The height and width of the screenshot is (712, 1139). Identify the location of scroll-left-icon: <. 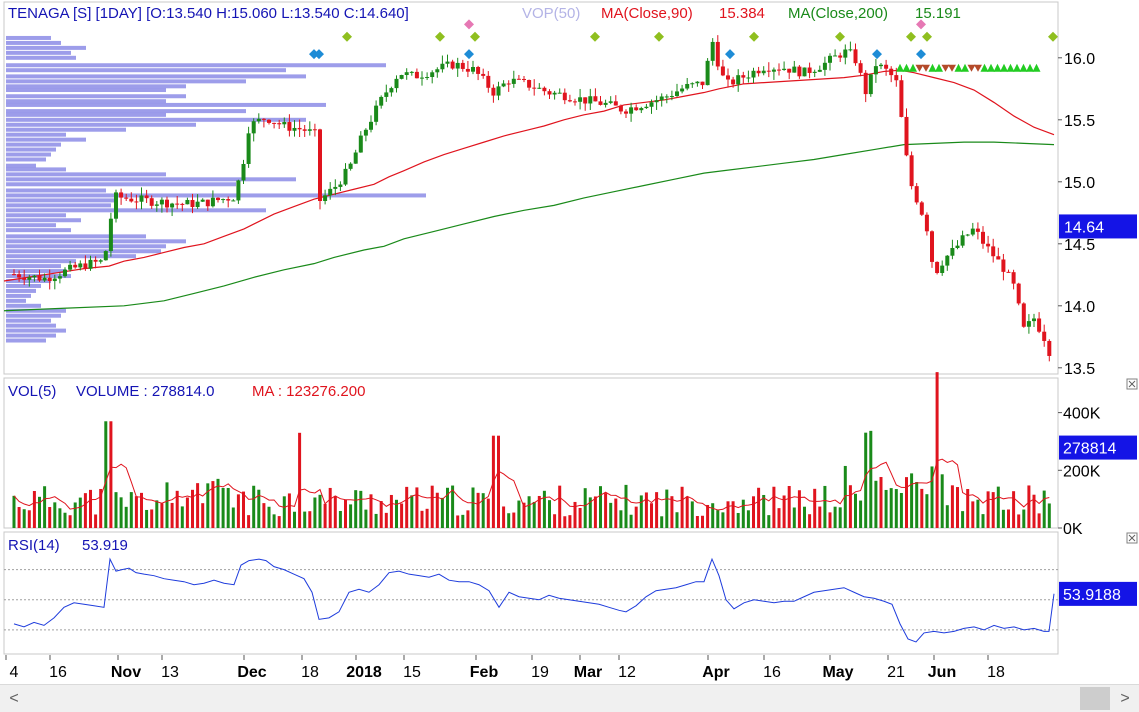
(14, 698).